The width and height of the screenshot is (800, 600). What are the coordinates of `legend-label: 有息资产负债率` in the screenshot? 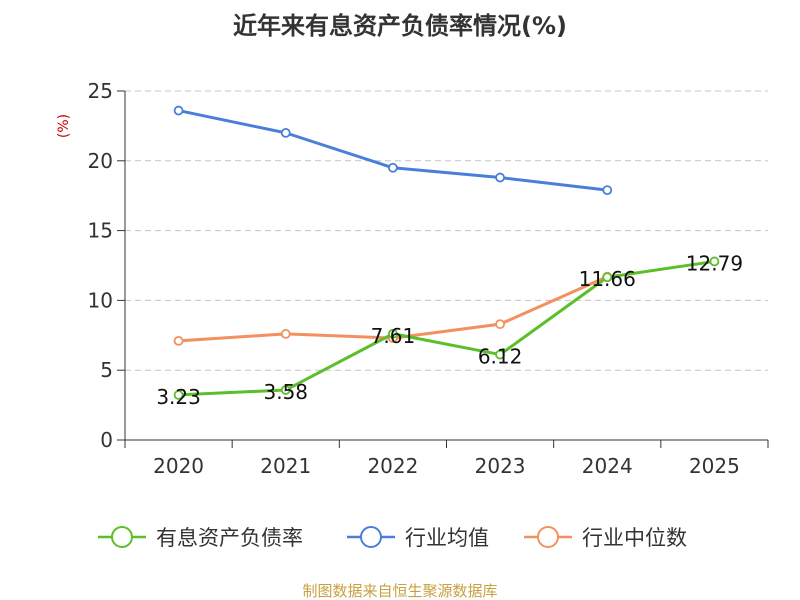 It's located at (229, 538).